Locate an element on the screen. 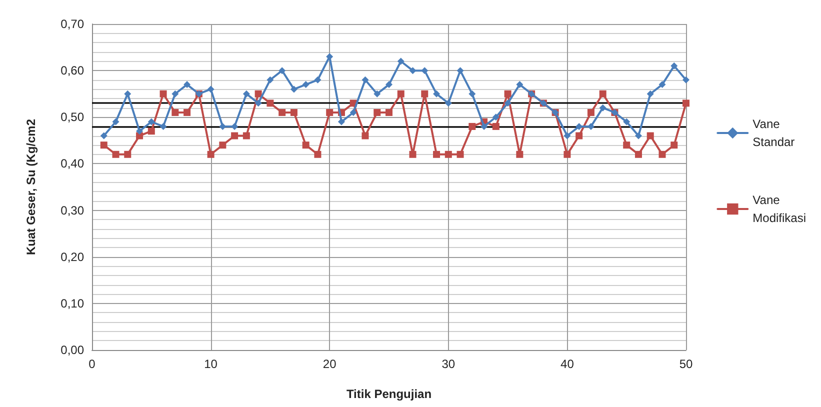  y-tick-label: 0,20 is located at coordinates (72, 257).